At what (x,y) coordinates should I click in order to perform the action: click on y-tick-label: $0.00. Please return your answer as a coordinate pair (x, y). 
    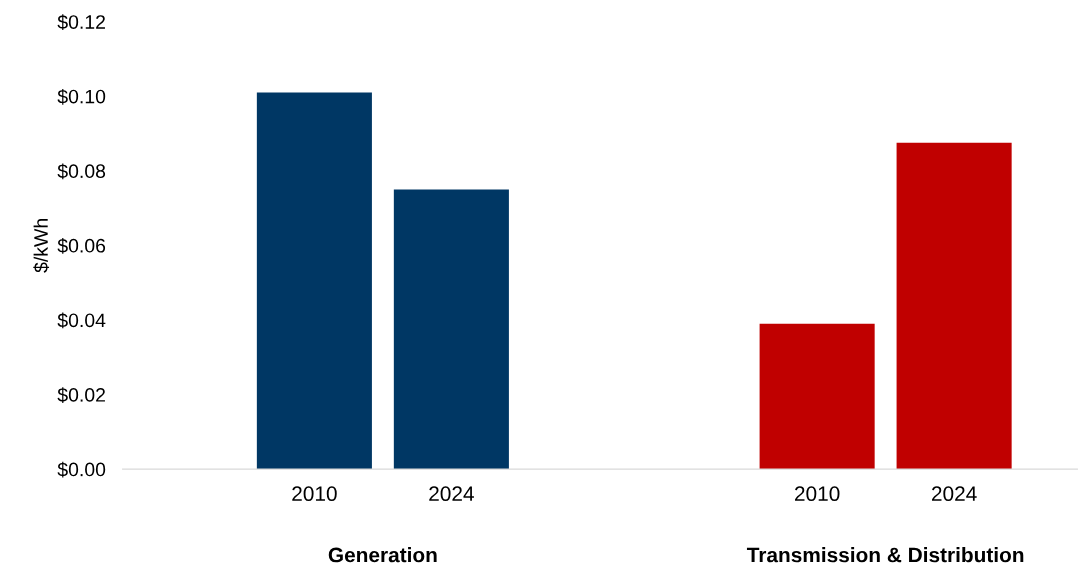
    Looking at the image, I should click on (81, 469).